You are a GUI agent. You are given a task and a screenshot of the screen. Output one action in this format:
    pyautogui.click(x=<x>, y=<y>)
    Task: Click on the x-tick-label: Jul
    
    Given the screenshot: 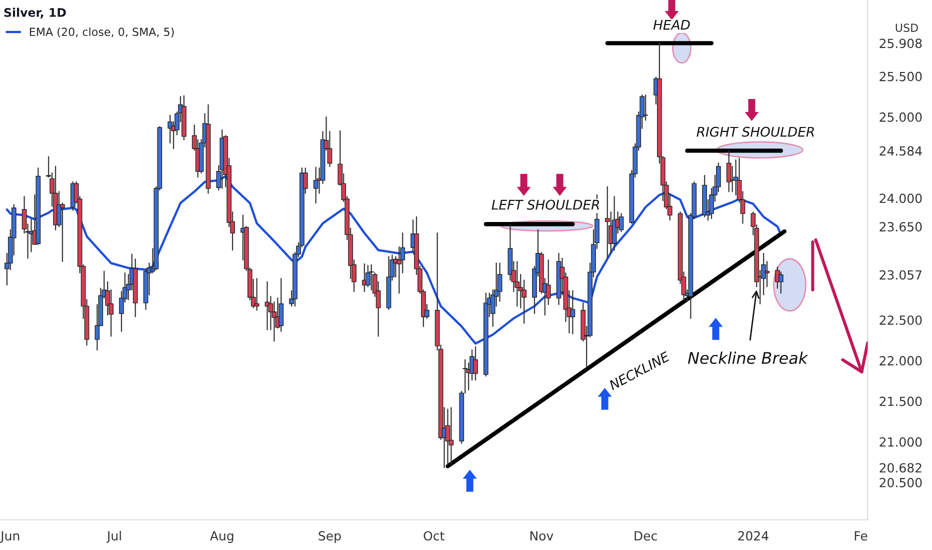 What is the action you would take?
    pyautogui.click(x=113, y=536)
    